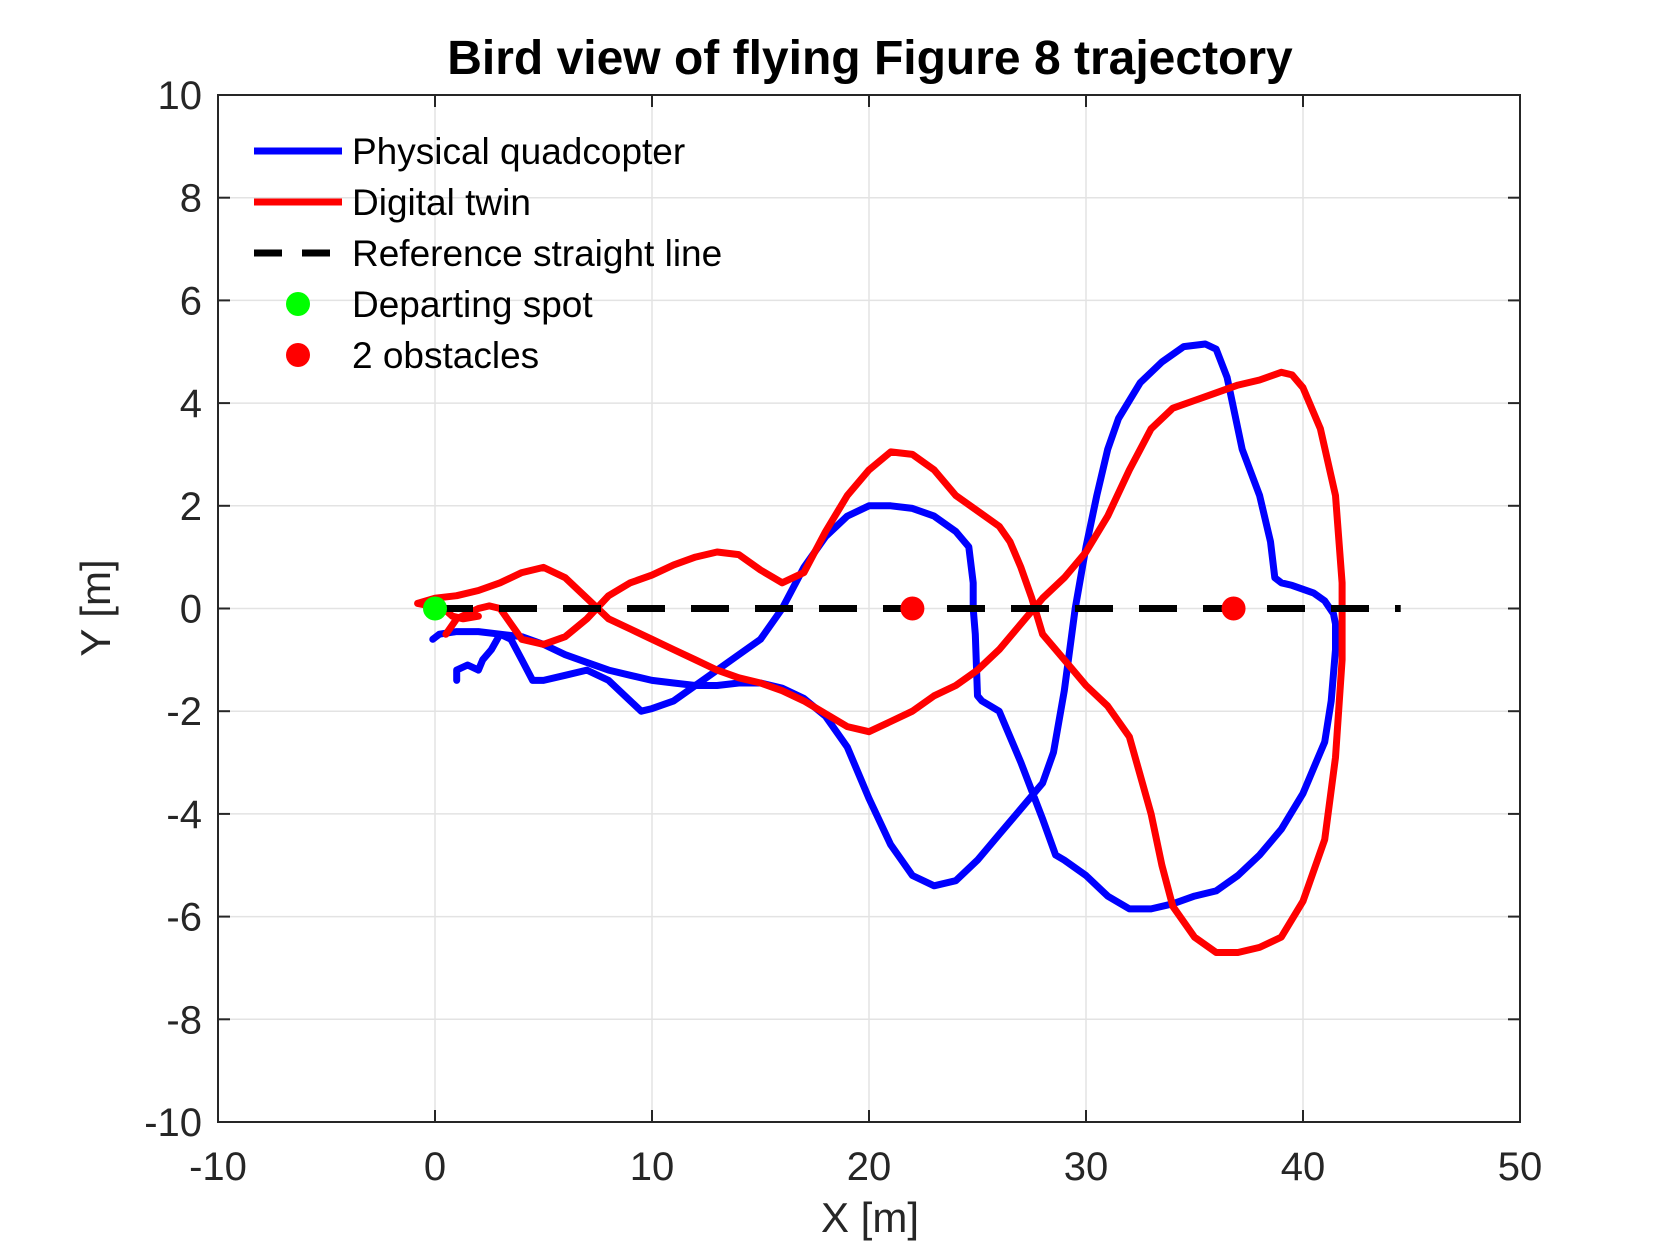 The width and height of the screenshot is (1661, 1246). Describe the element at coordinates (435, 1167) in the screenshot. I see `x-tick-label: 0` at that location.